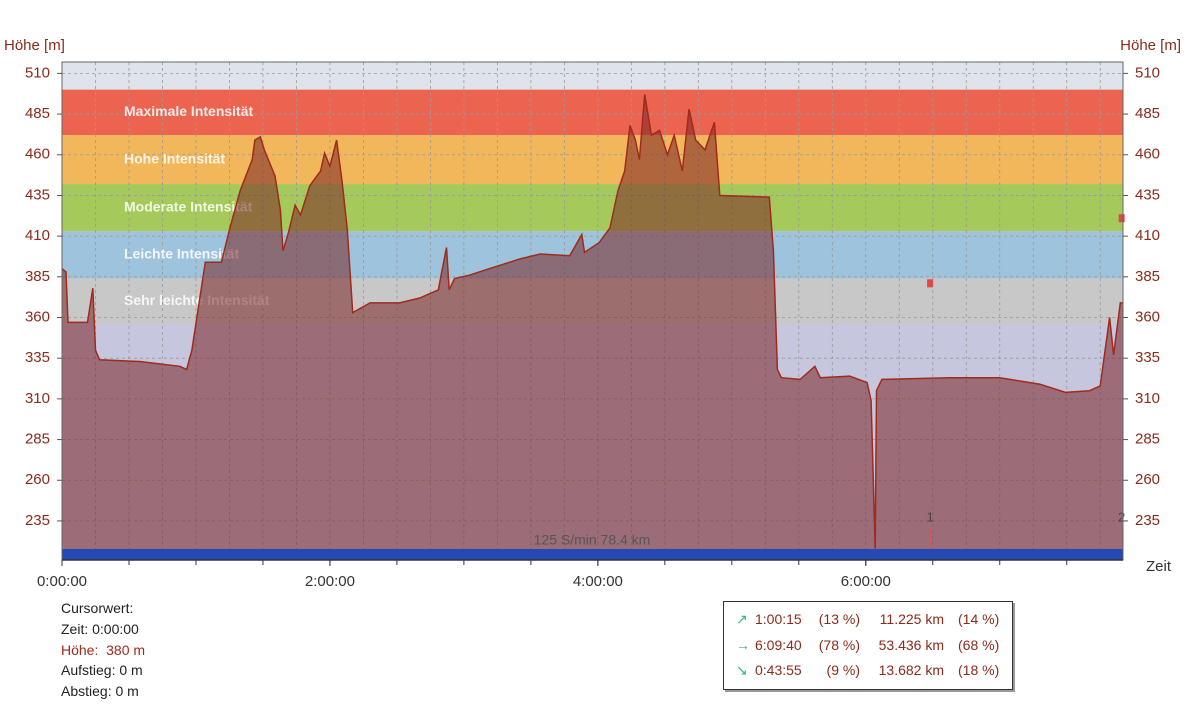  I want to click on y-tick-label: 235, so click(37, 520).